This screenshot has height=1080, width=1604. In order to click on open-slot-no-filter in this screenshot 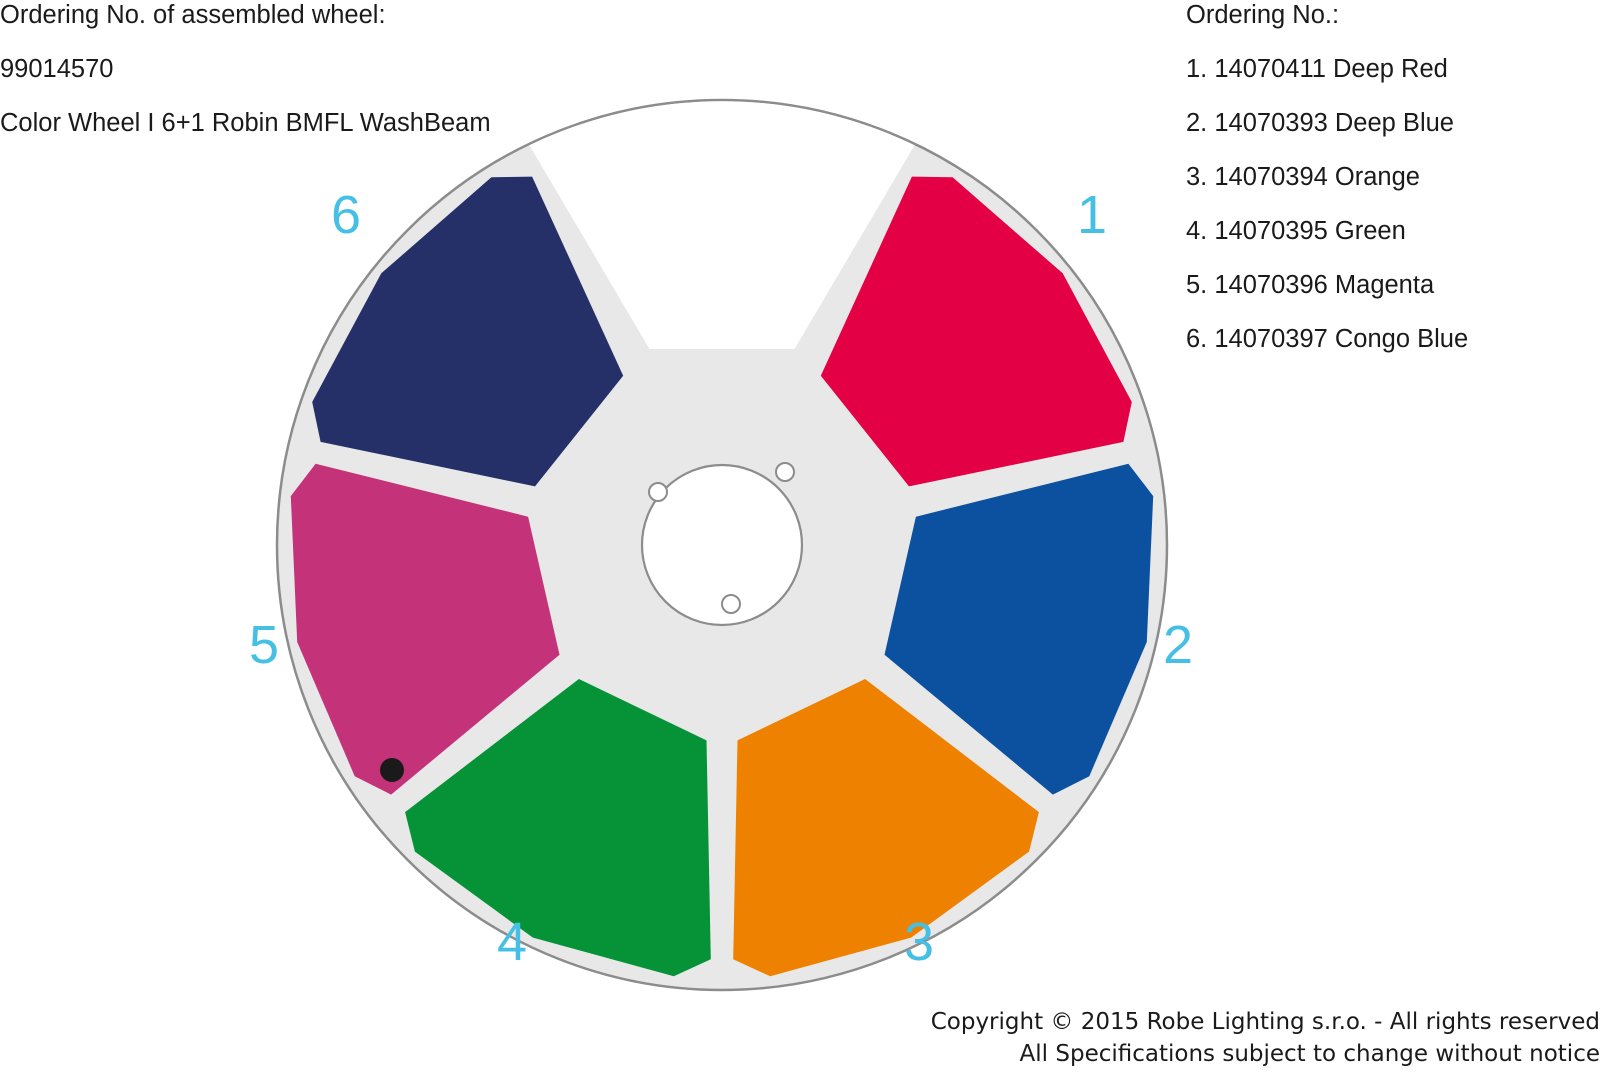, I will do `click(722, 225)`.